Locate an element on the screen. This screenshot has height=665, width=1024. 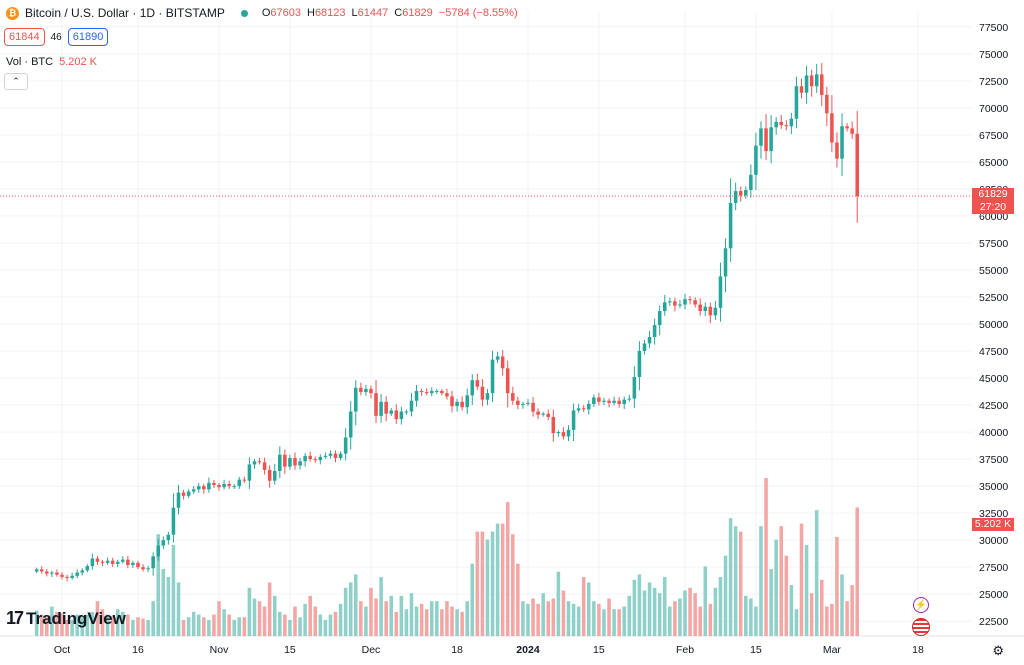
open-value: 67603 is located at coordinates (285, 13).